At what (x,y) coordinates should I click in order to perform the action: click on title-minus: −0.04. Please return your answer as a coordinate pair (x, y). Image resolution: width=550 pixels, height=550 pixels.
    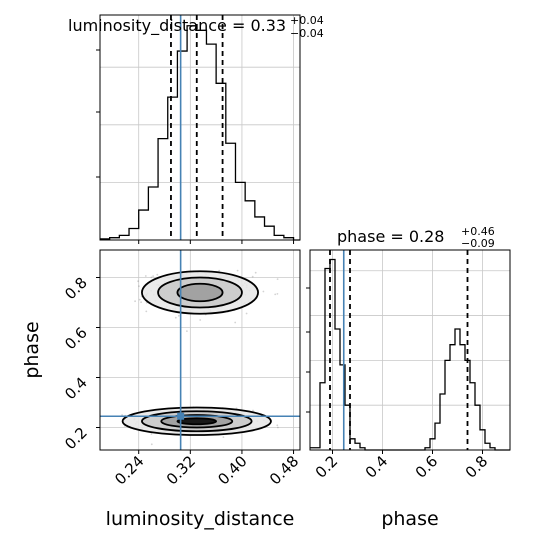
    Looking at the image, I should click on (307, 33).